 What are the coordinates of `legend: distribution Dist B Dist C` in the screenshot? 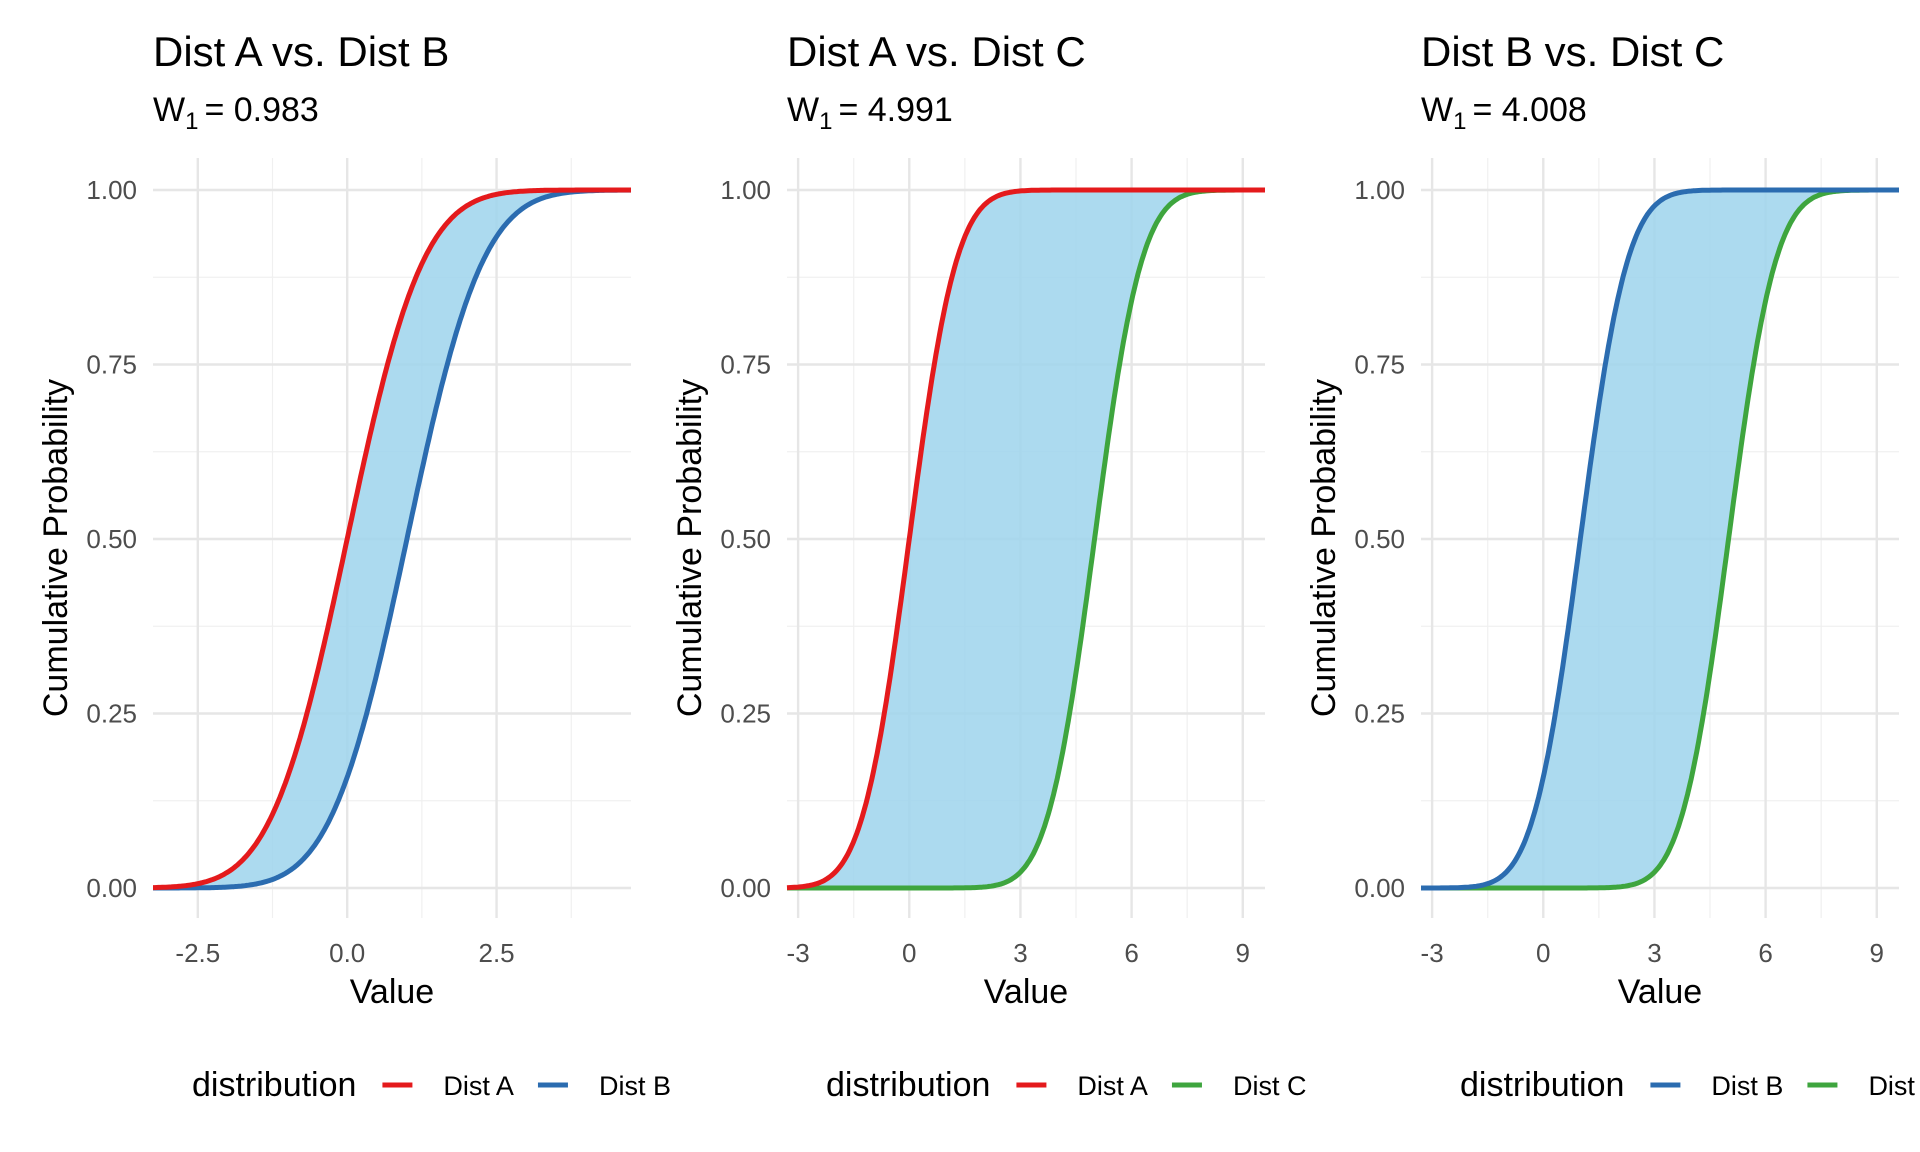 It's located at (1690, 1085).